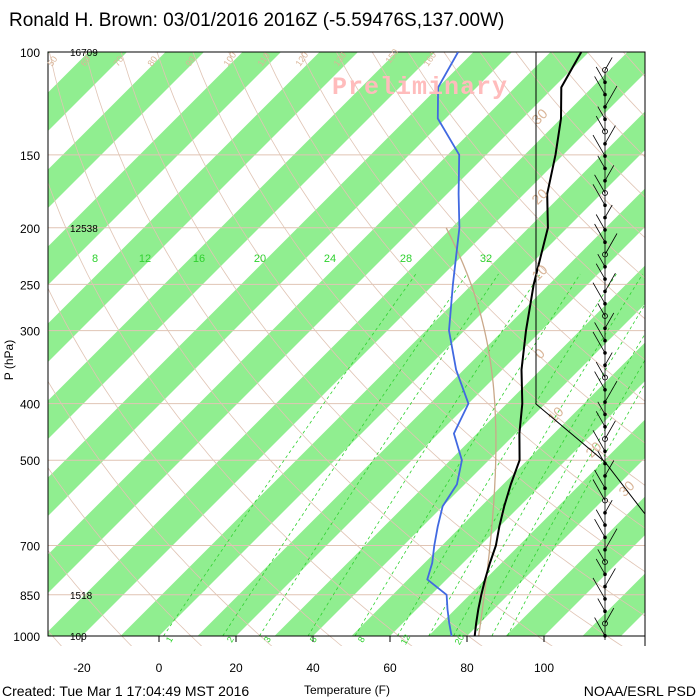 This screenshot has height=700, width=700. I want to click on y-tick-label: 200, so click(30, 229).